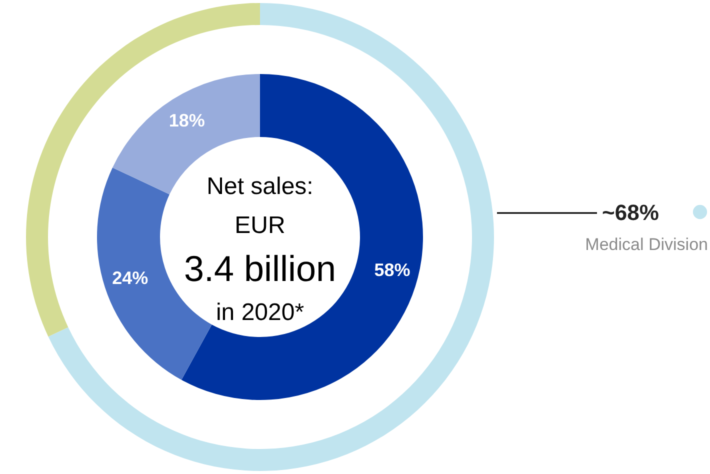 This screenshot has width=710, height=474. What do you see at coordinates (186, 120) in the screenshot?
I see `data-label: 18%` at bounding box center [186, 120].